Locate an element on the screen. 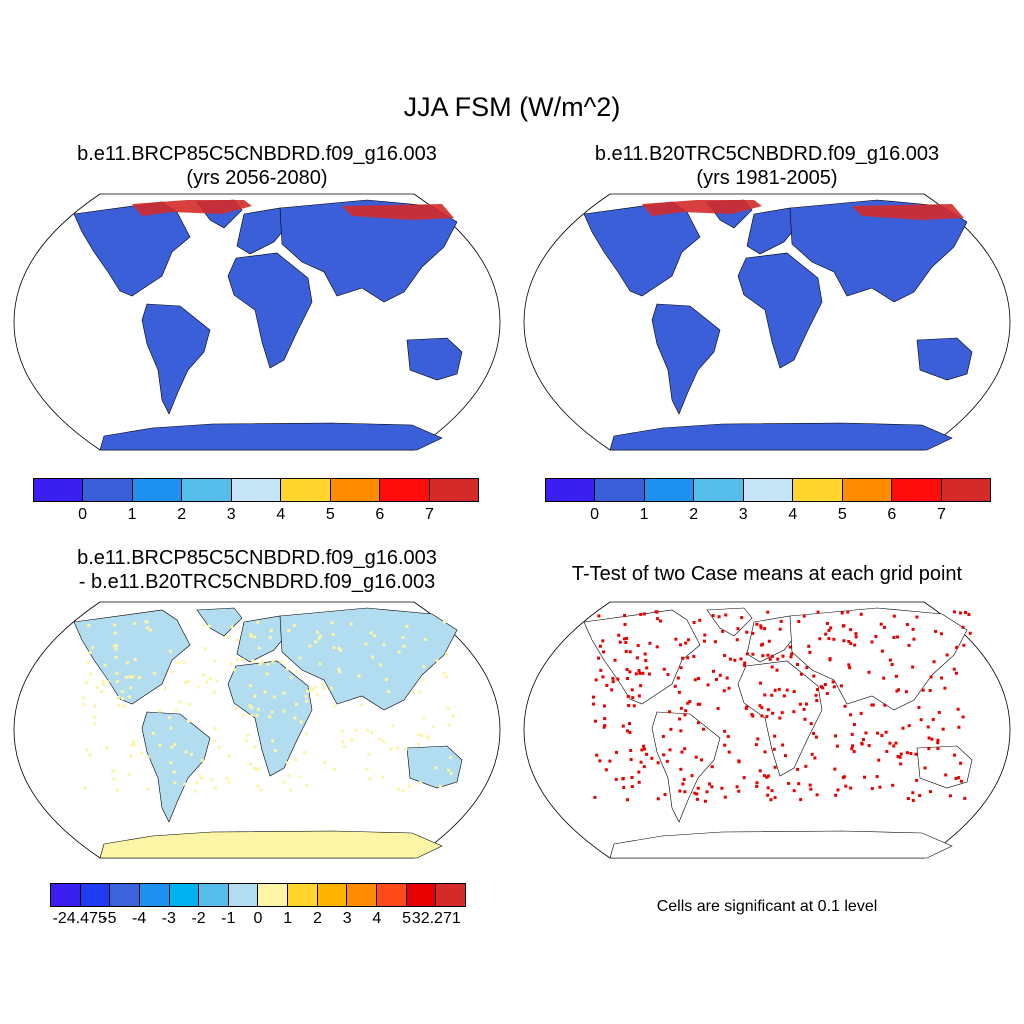 This screenshot has width=1024, height=1024. land-antarctica is located at coordinates (781, 436).